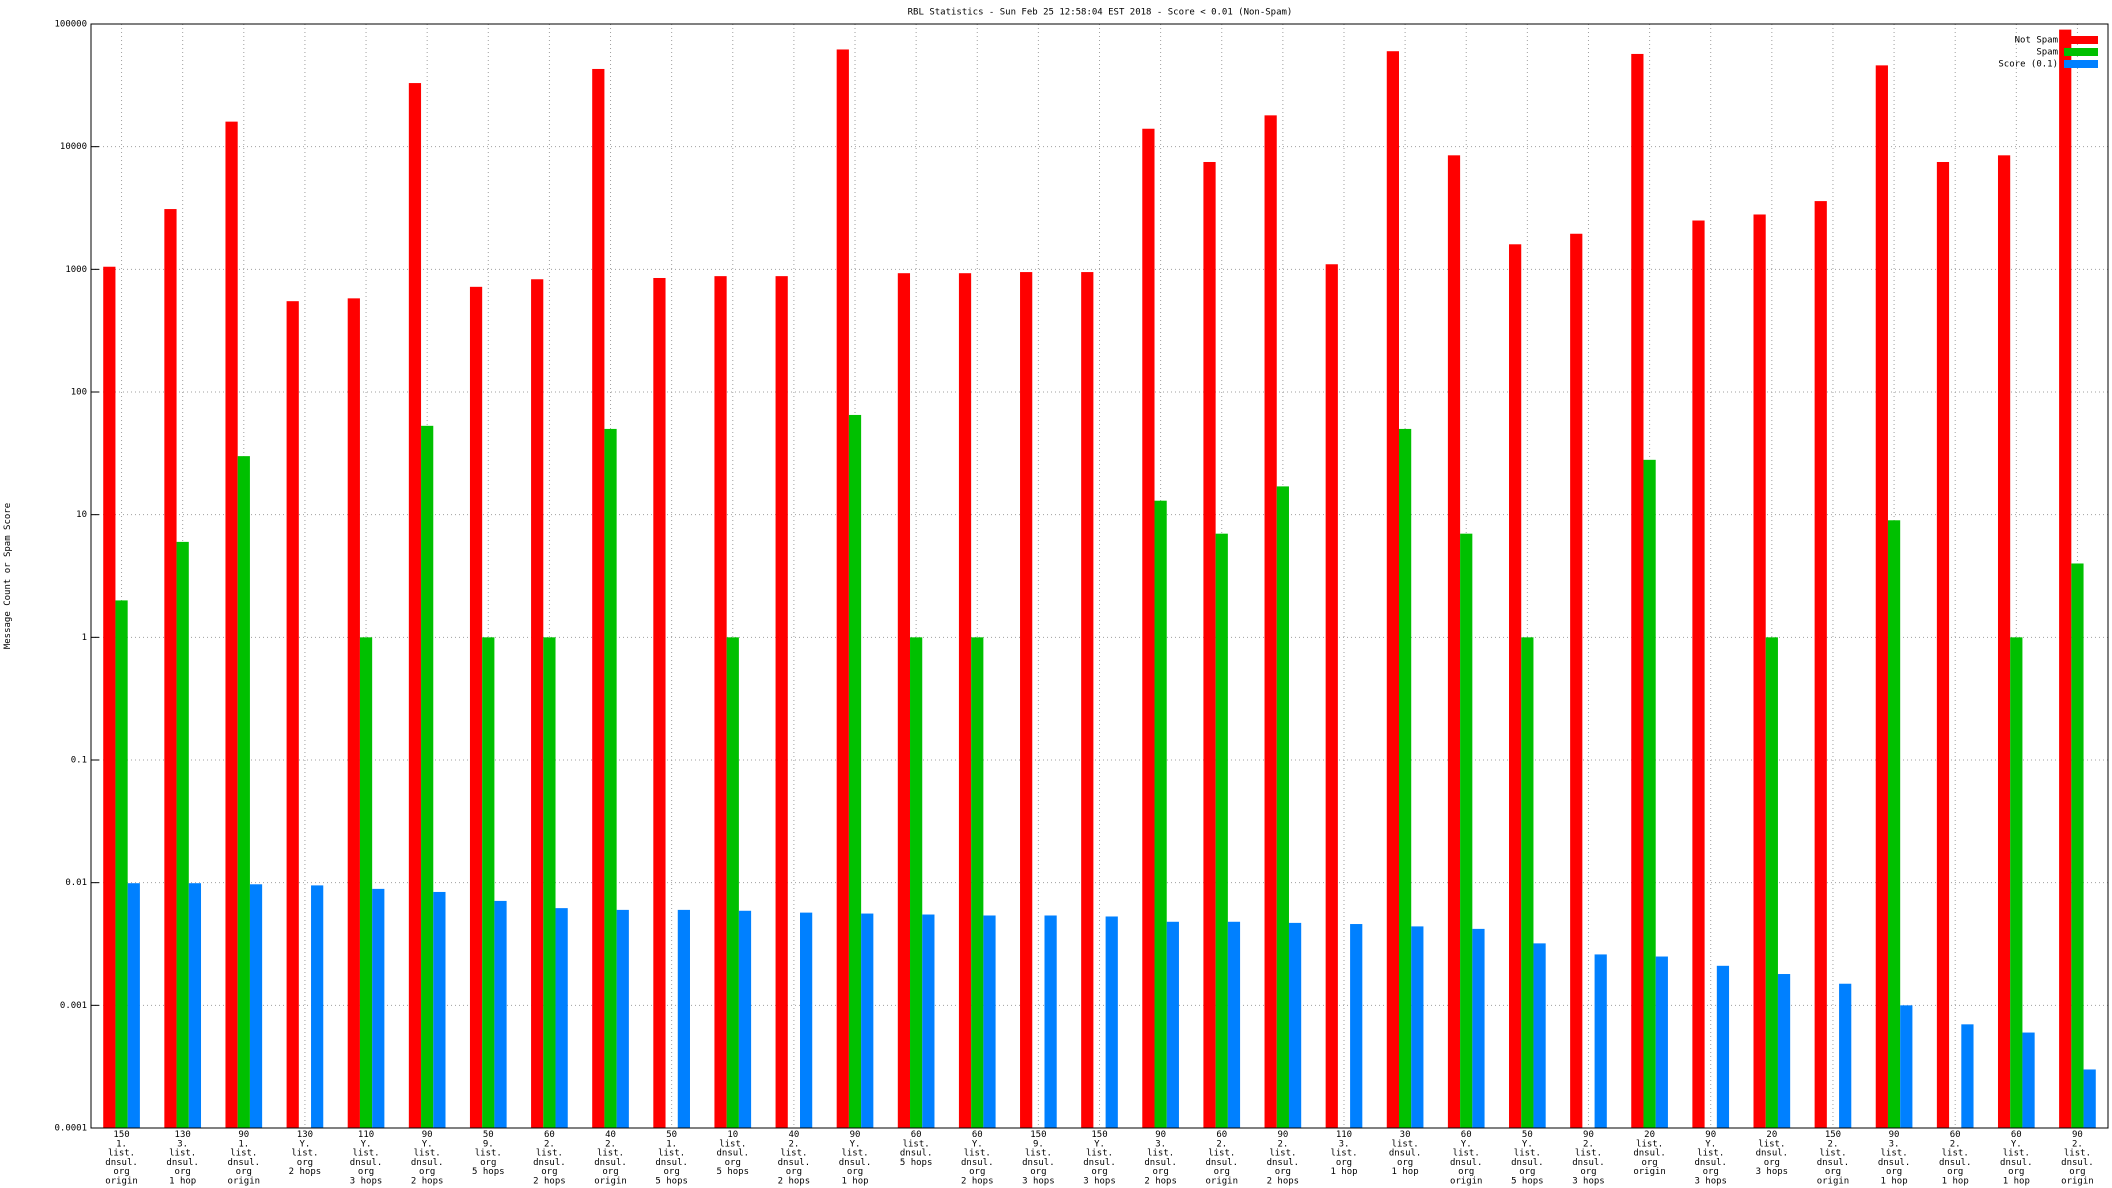 The height and width of the screenshot is (1188, 2112). I want to click on x-tick-label-line: 20, so click(1649, 1135).